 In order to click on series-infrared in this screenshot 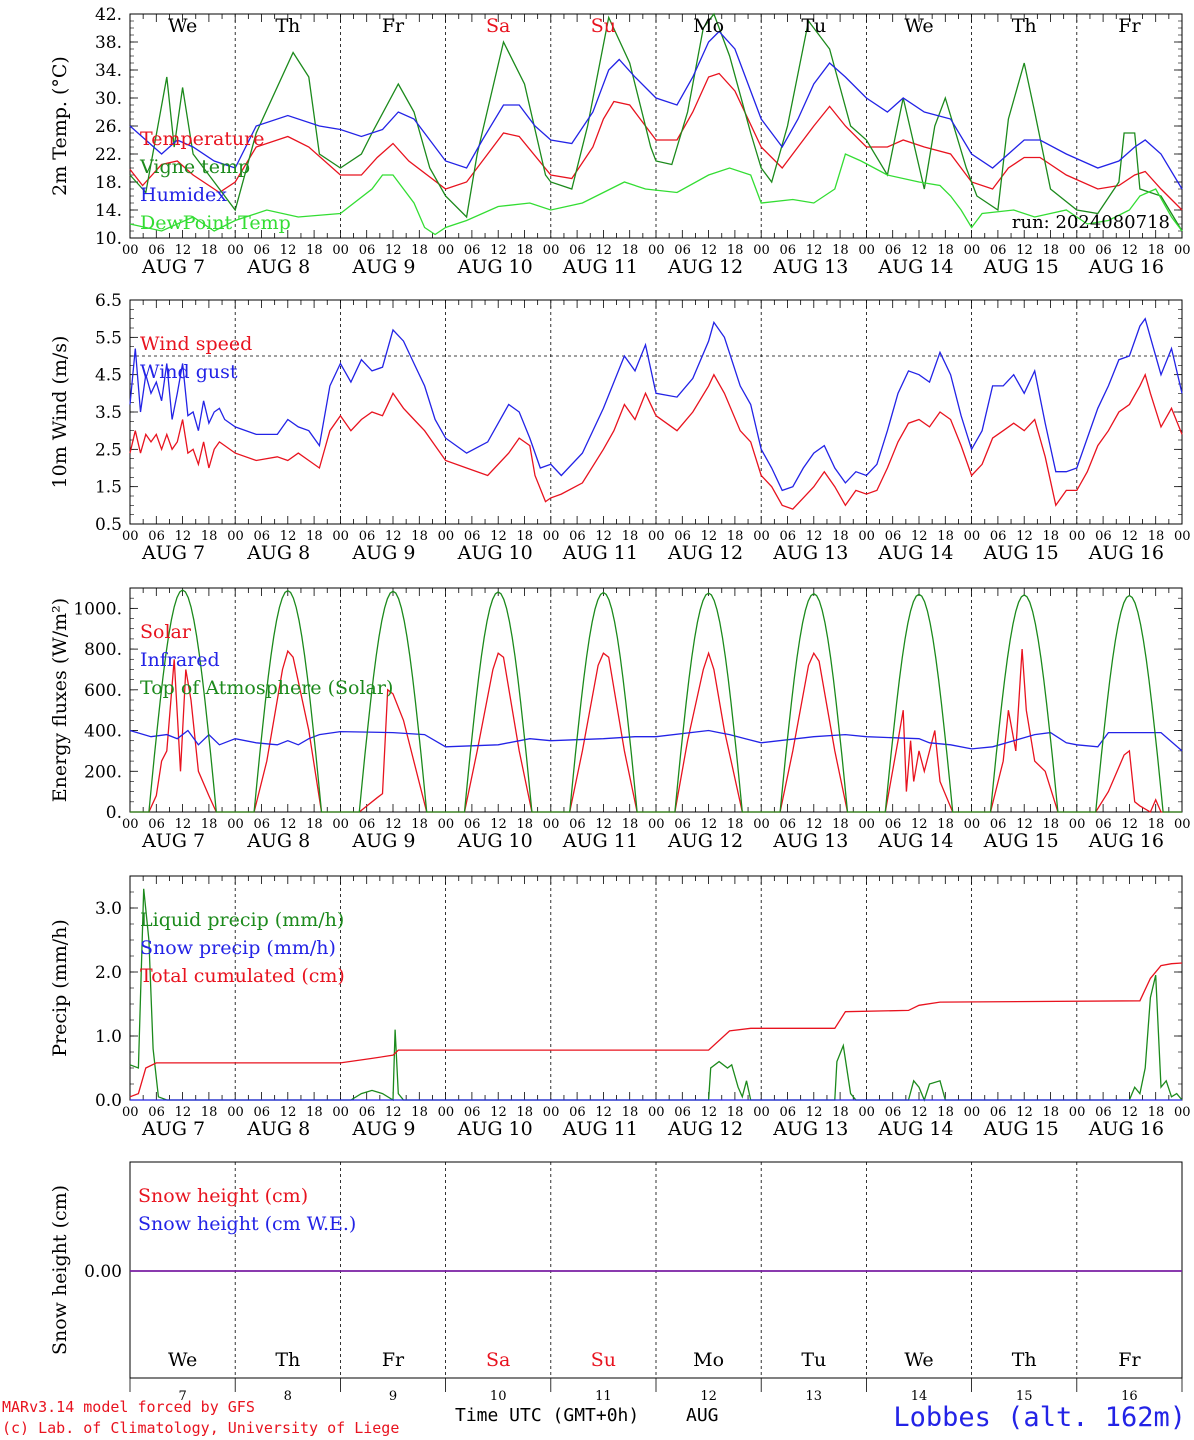, I will do `click(656, 740)`.